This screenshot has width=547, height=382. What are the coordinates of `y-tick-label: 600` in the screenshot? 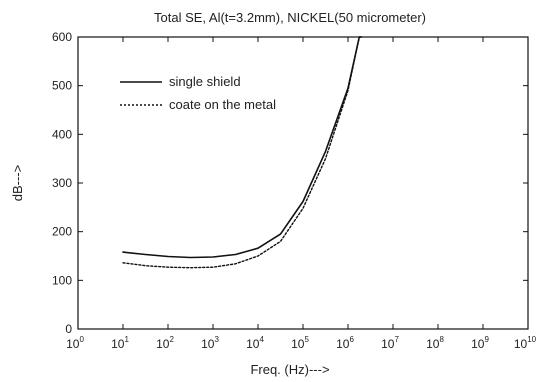 It's located at (62, 37).